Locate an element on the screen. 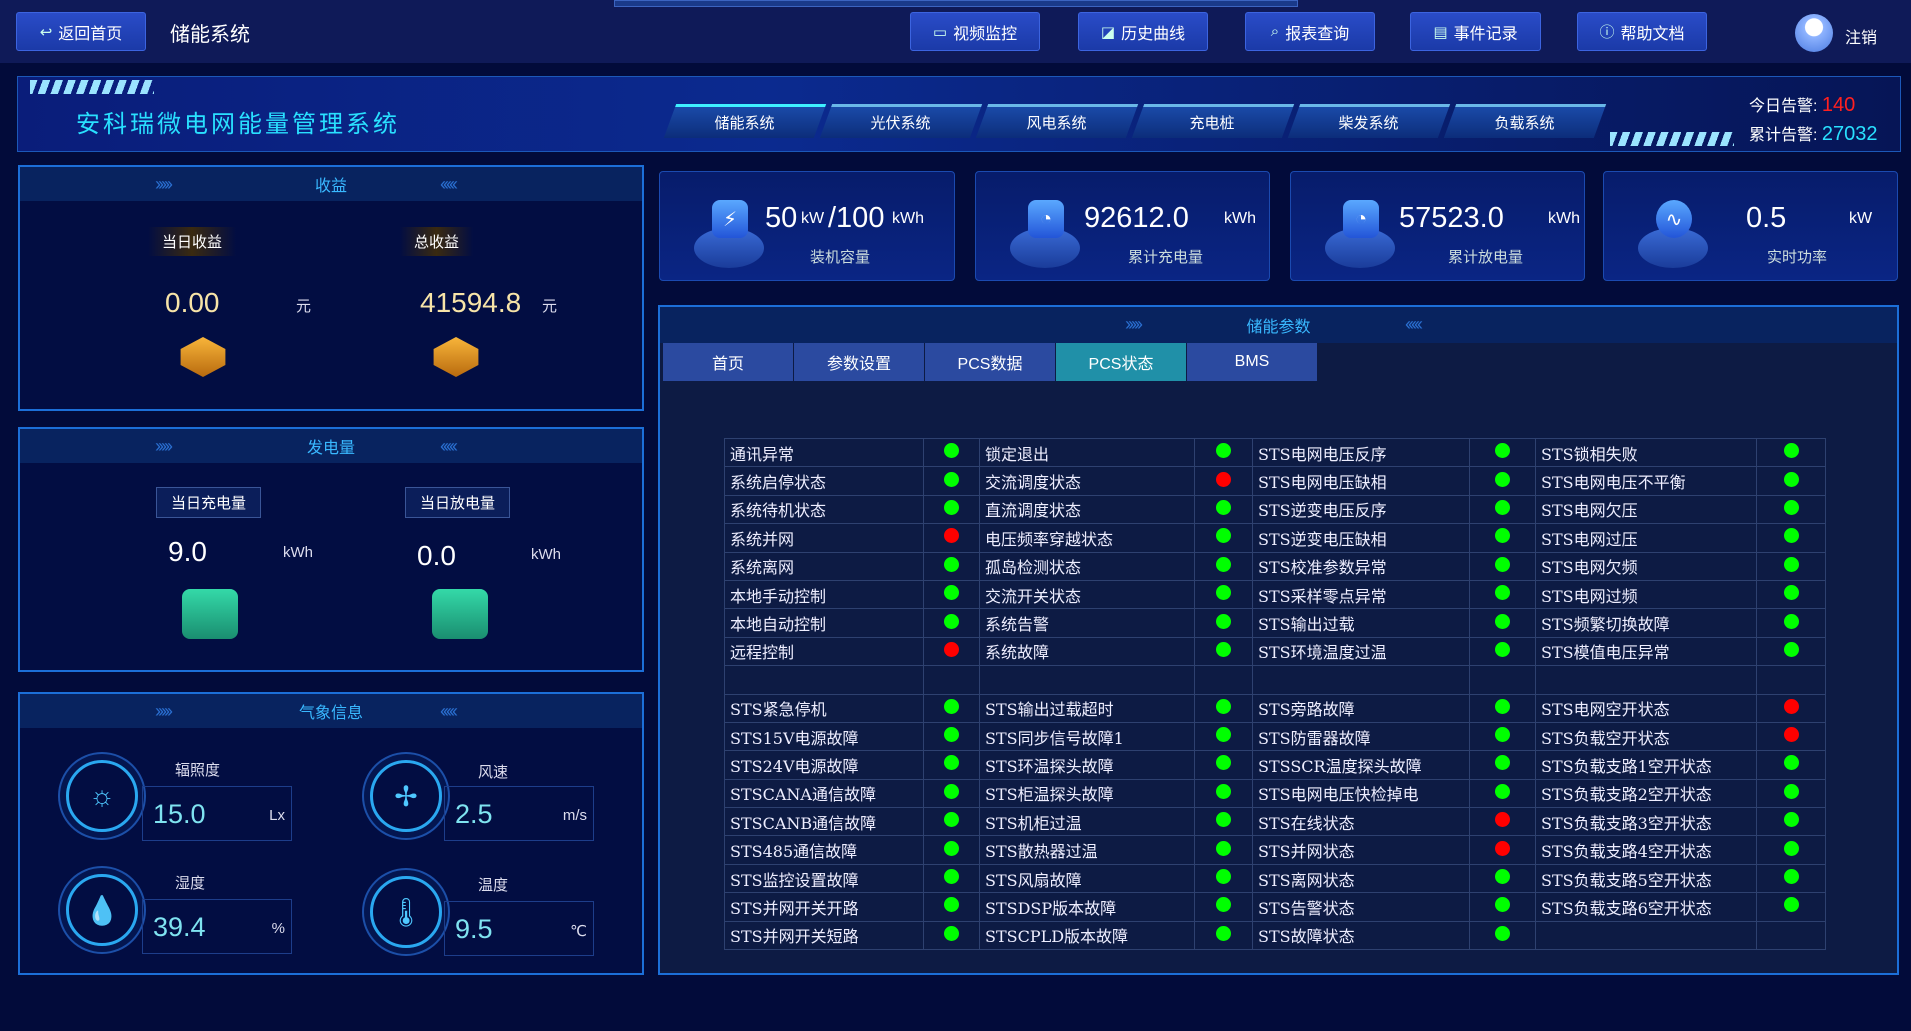 This screenshot has height=1031, width=1911. status-label: STS负载支路6空开状态 is located at coordinates (1646, 907).